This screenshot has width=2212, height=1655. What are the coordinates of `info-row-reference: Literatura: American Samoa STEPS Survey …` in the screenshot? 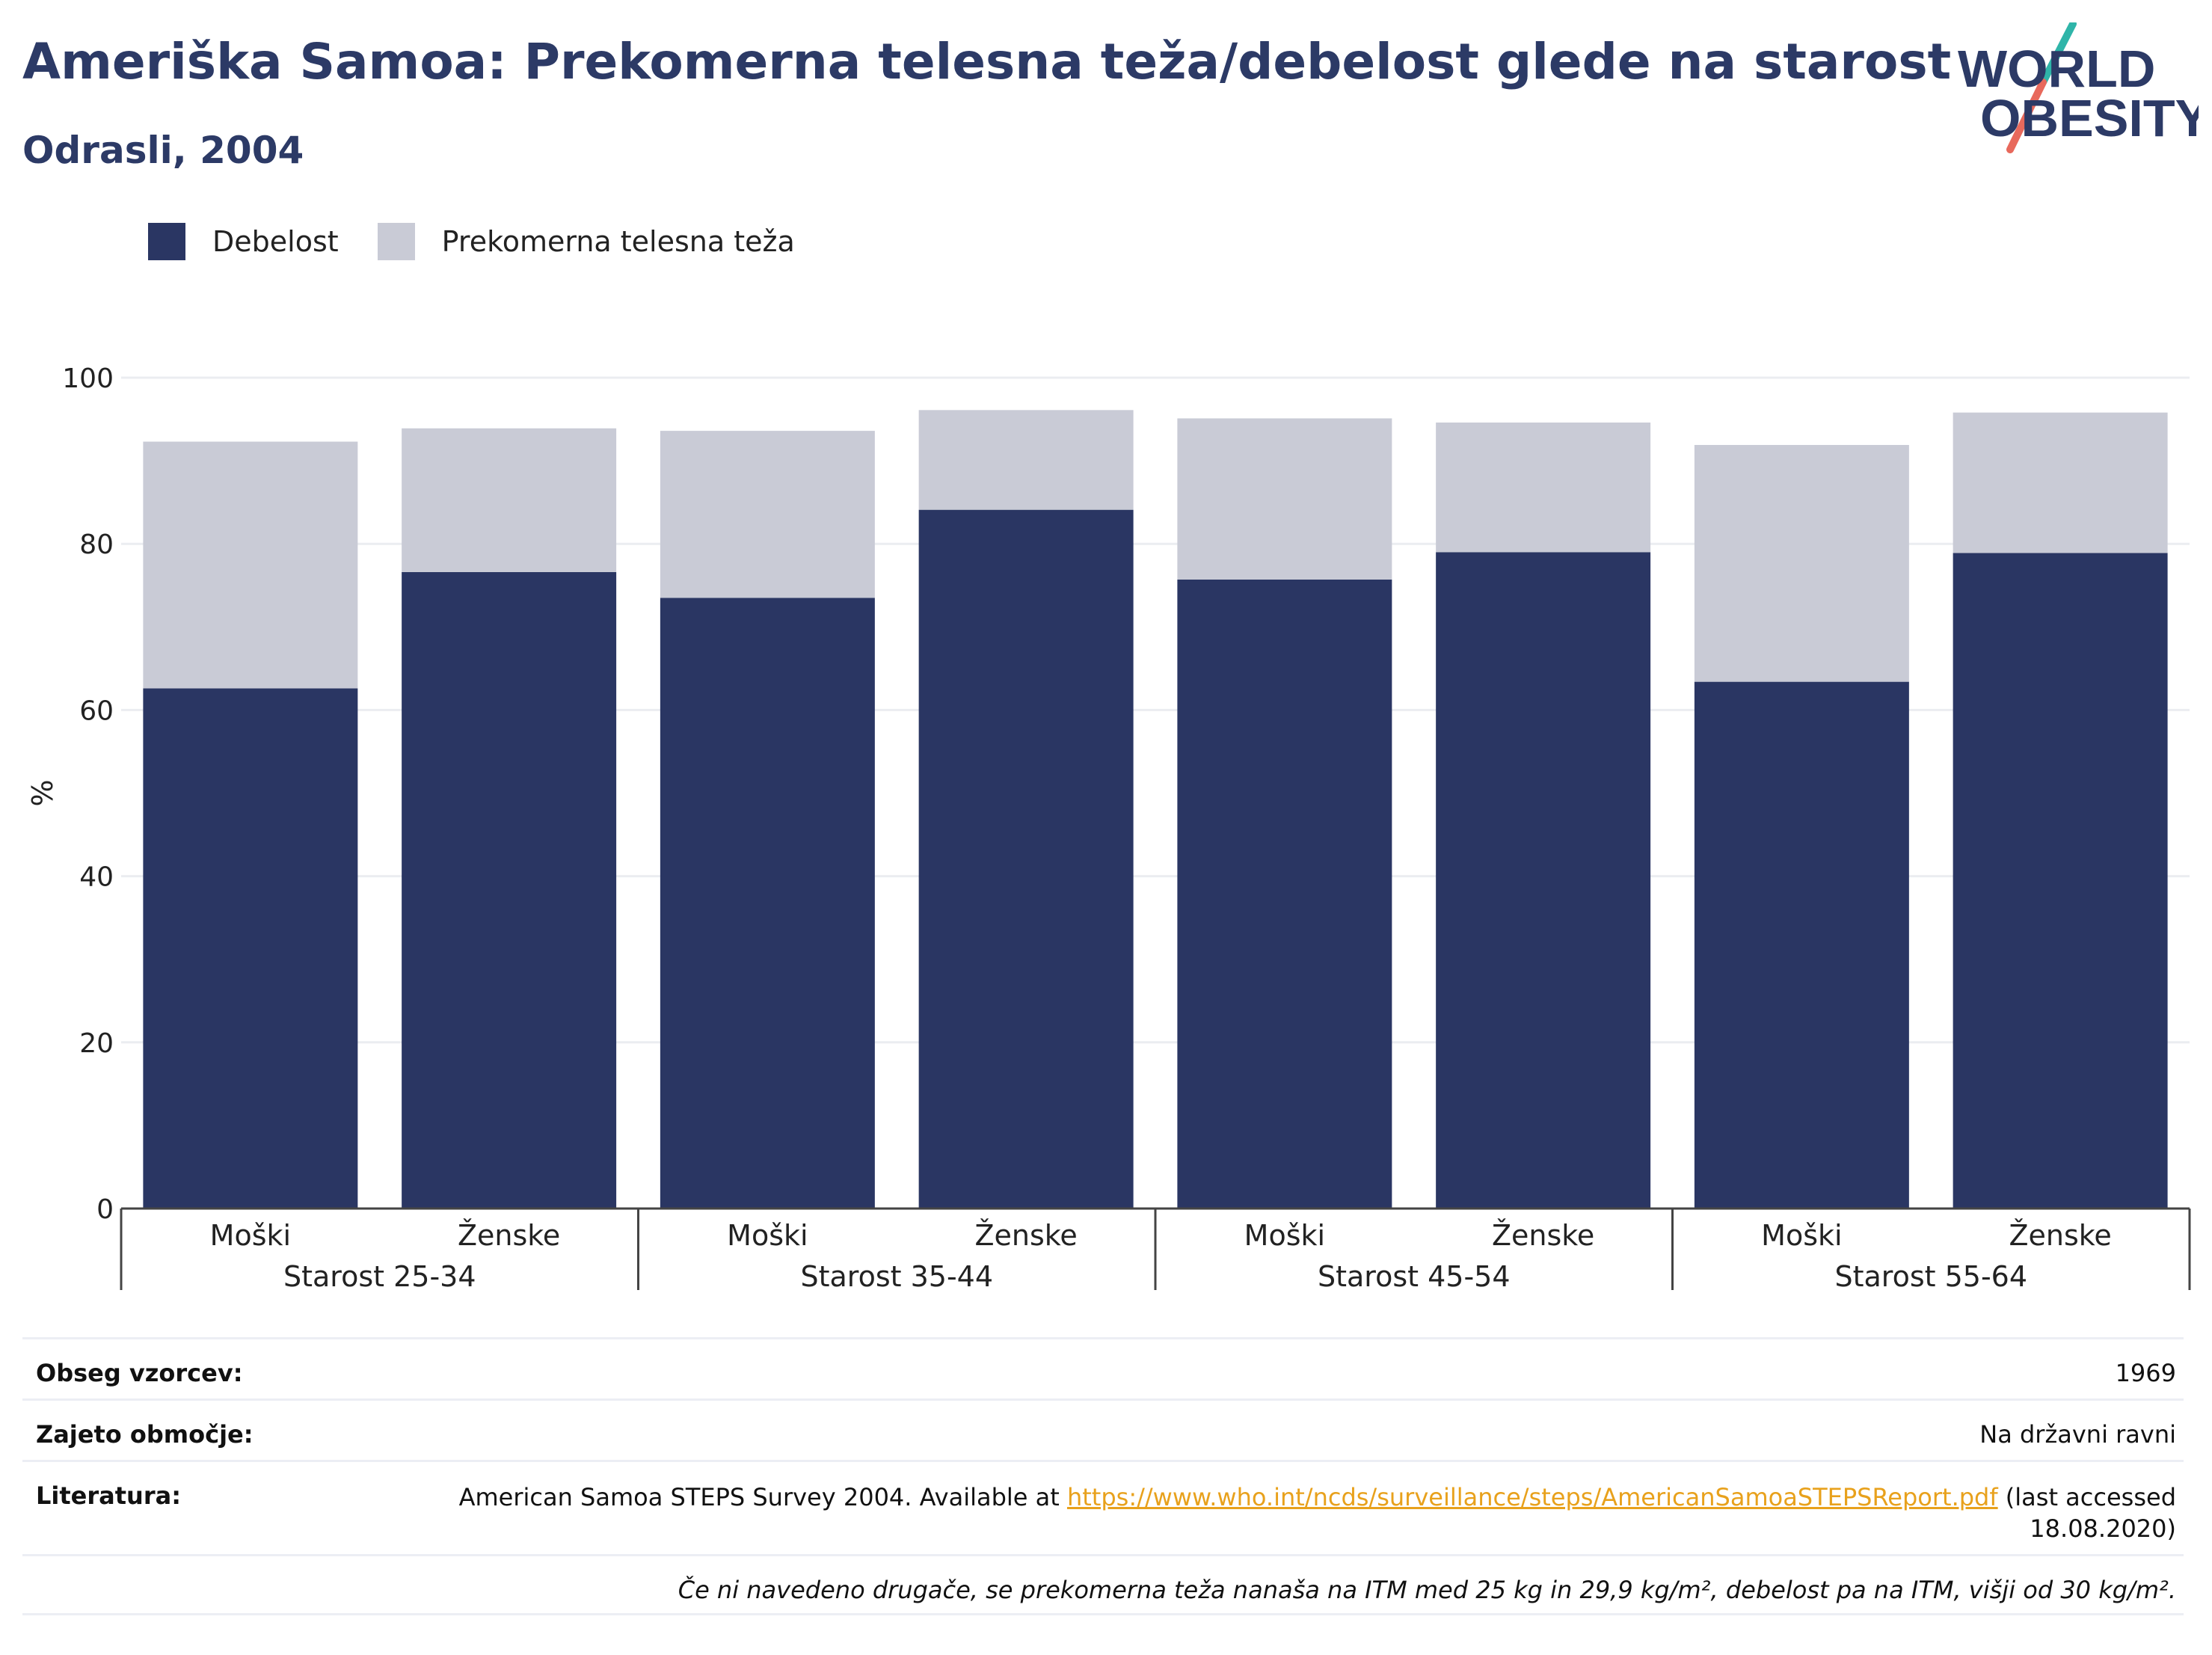 It's located at (1103, 1507).